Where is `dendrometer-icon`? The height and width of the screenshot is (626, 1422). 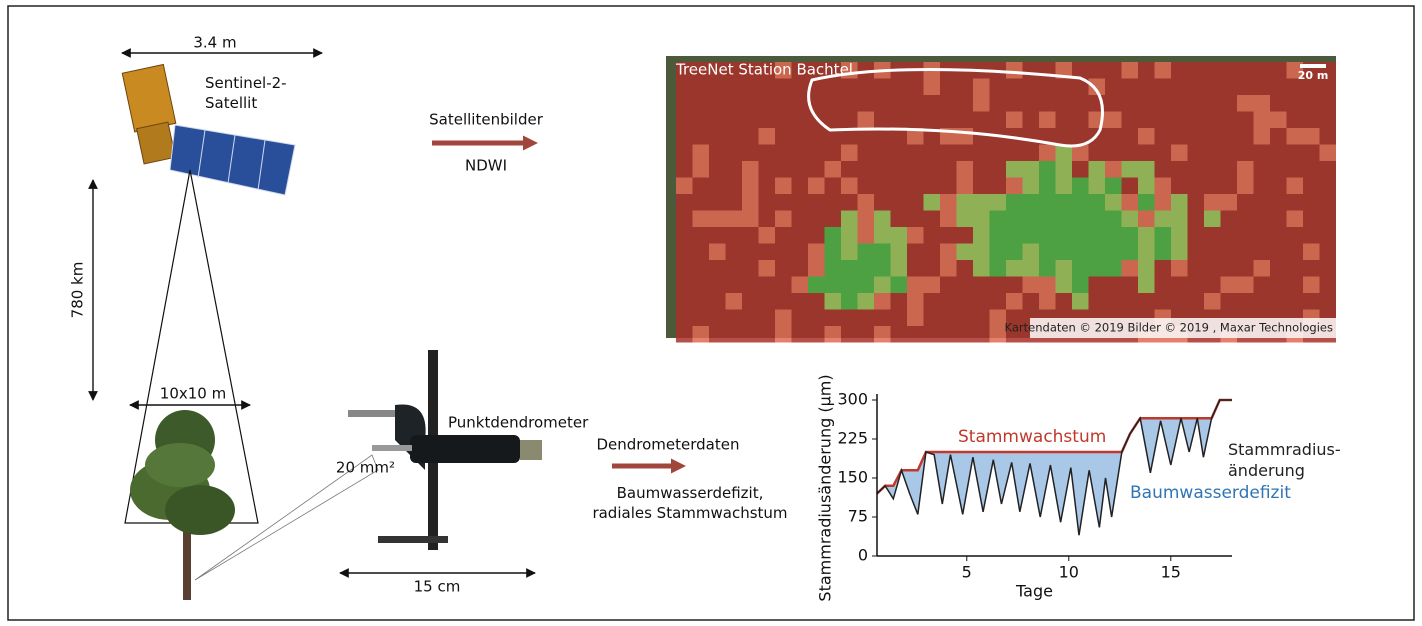 dendrometer-icon is located at coordinates (445, 450).